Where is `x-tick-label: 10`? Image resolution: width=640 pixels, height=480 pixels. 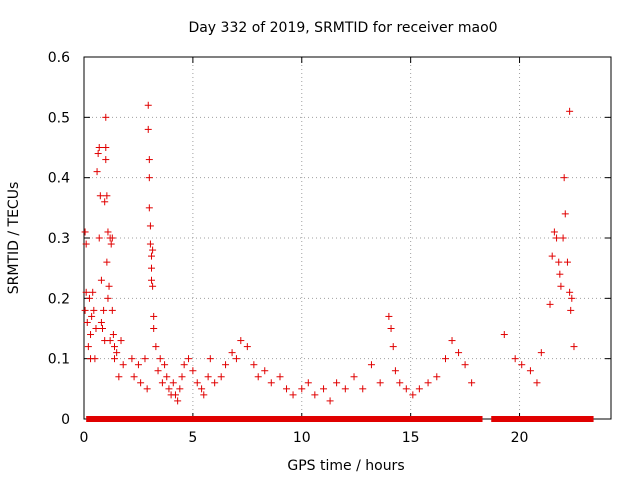
x-tick-label: 10 is located at coordinates (302, 438).